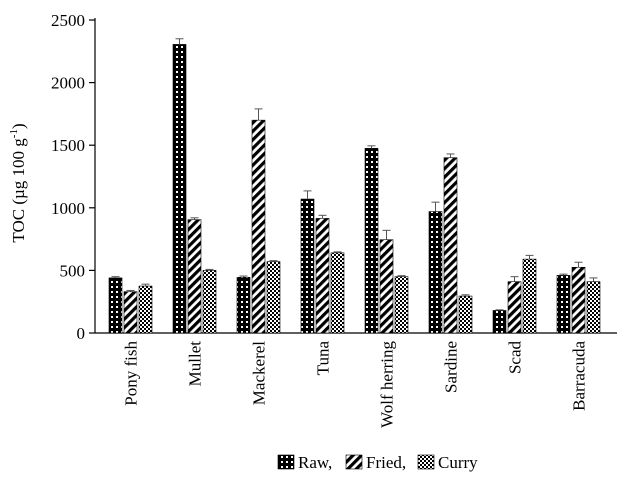 The width and height of the screenshot is (621, 482). I want to click on bar-raw-barracuda, so click(563, 304).